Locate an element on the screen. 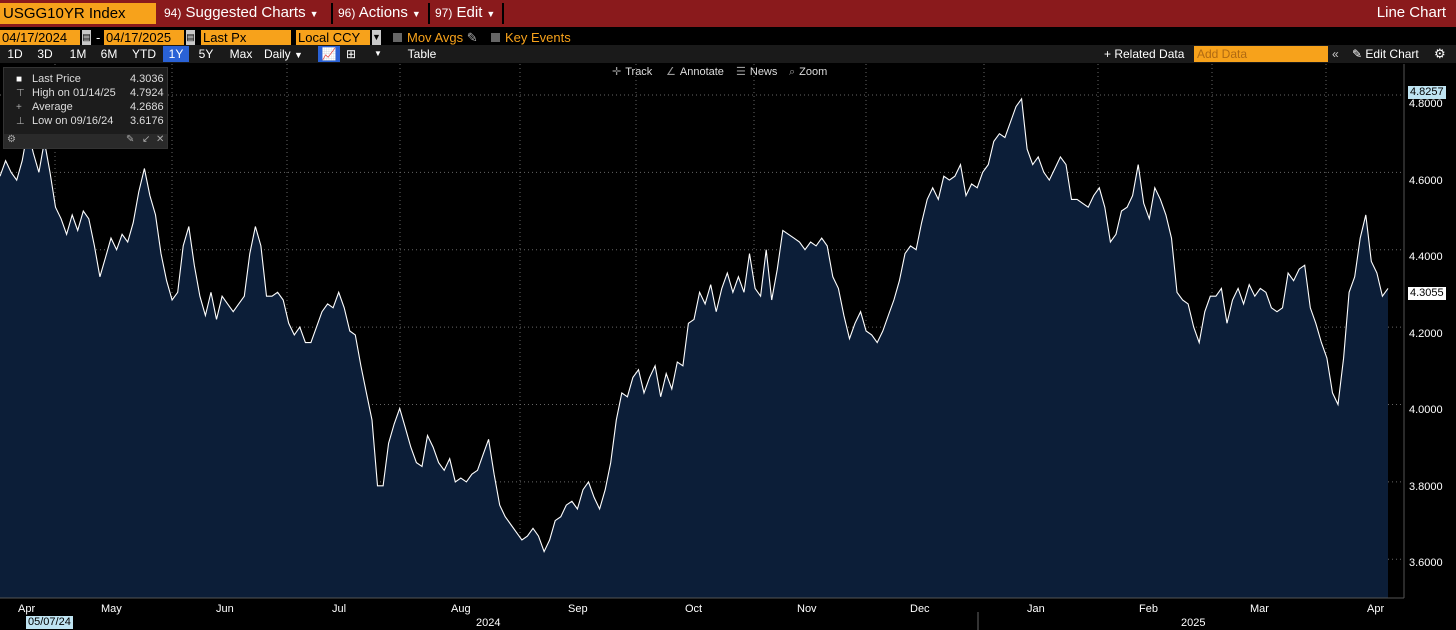 The height and width of the screenshot is (630, 1456). ticker-field: USGG10YR Index is located at coordinates (78, 13).